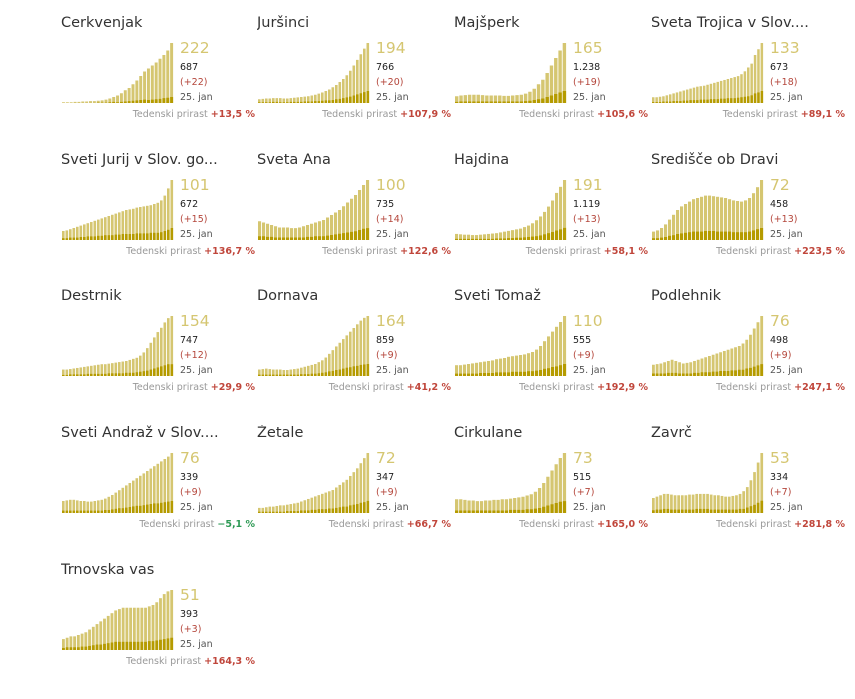  What do you see at coordinates (622, 524) in the screenshot?
I see `weekly-growth-value: +165,0 %` at bounding box center [622, 524].